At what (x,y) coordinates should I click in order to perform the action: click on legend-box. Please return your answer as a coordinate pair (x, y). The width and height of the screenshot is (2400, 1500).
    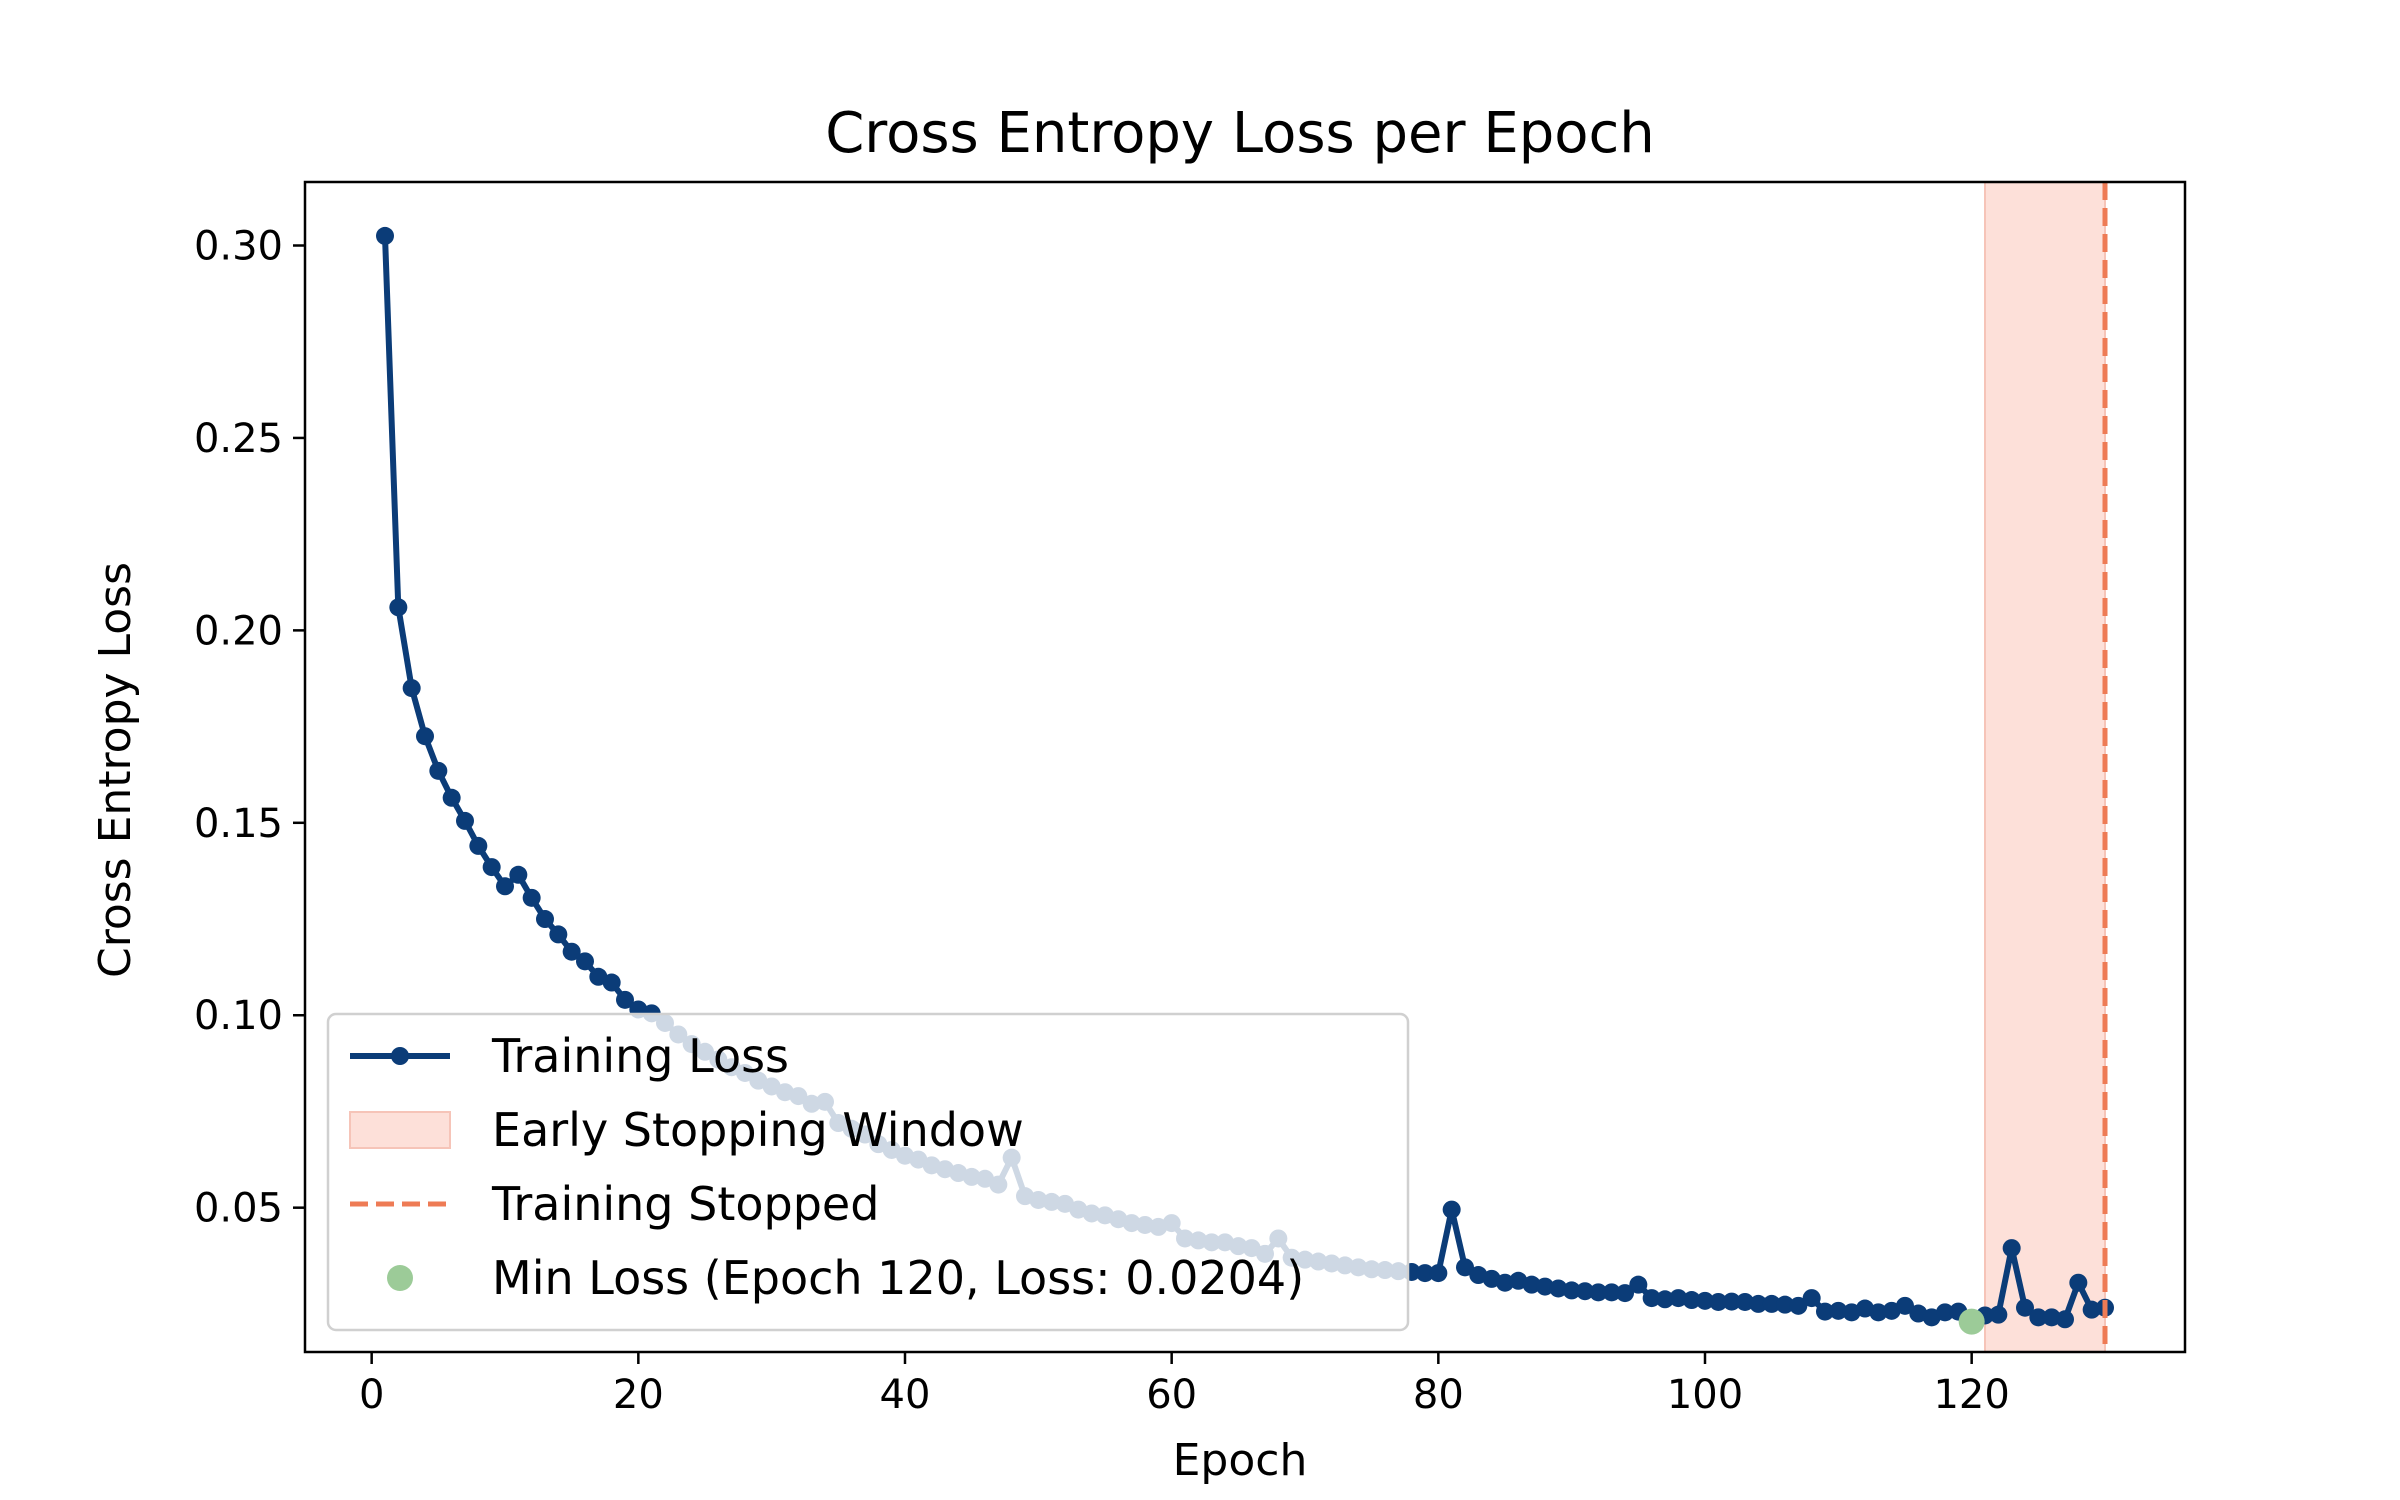
    Looking at the image, I should click on (868, 1172).